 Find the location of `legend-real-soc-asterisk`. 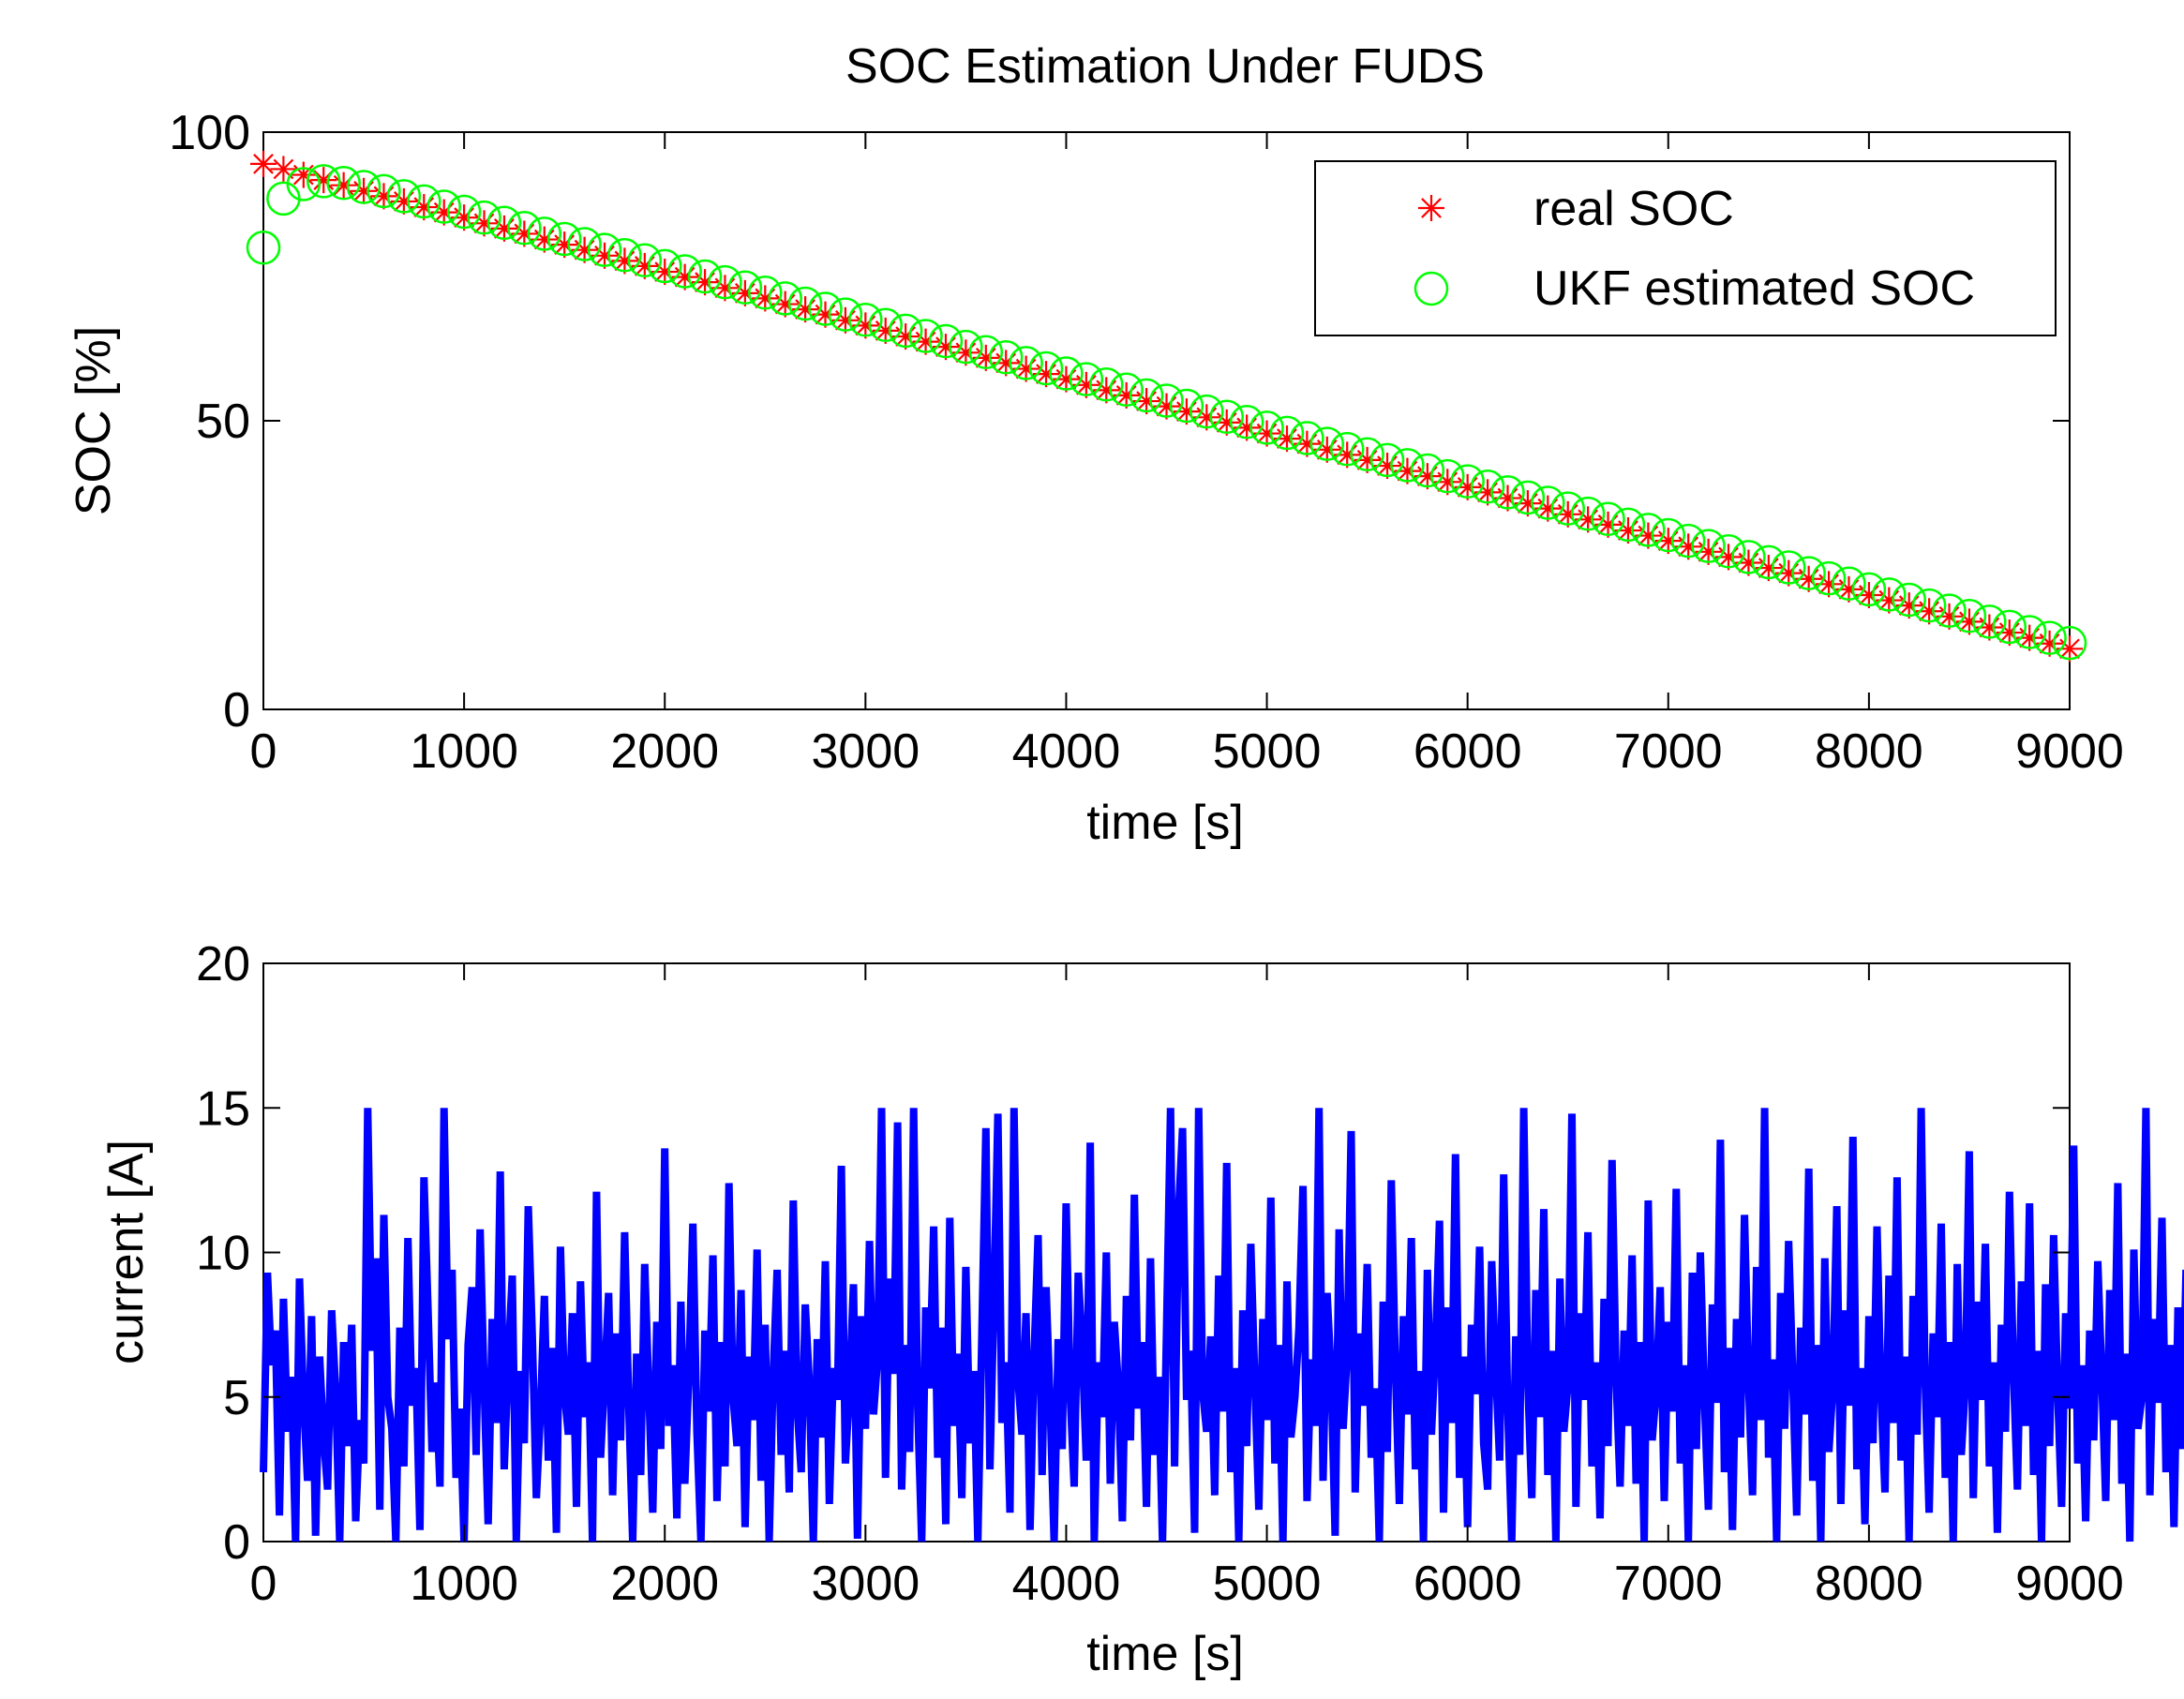

legend-real-soc-asterisk is located at coordinates (1431, 208).